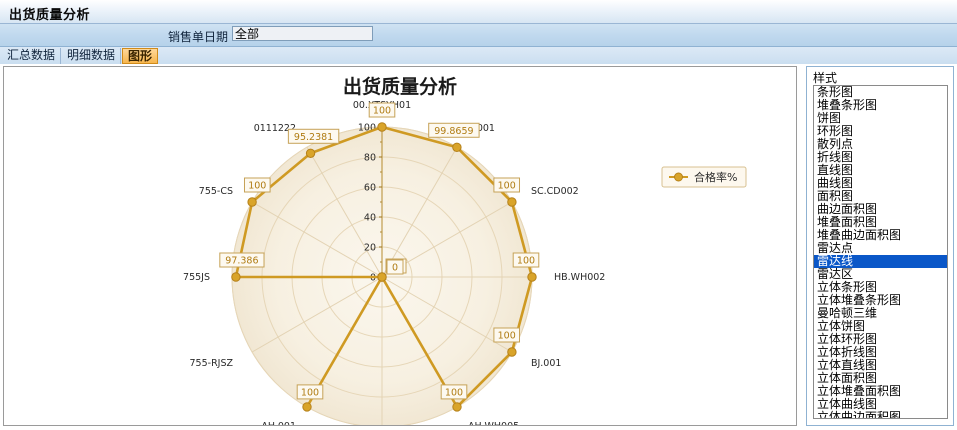  I want to click on value-callout-5: 100, so click(454, 392).